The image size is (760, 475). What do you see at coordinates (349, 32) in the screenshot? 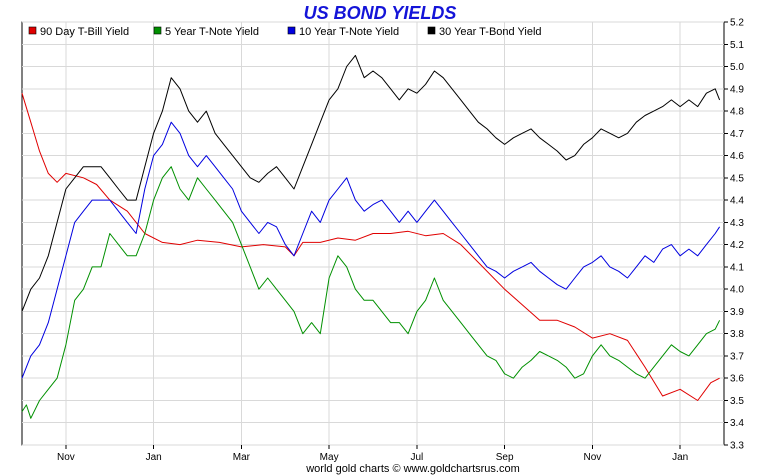
I see `legend-label-3: 10 Year T-Note Yield` at bounding box center [349, 32].